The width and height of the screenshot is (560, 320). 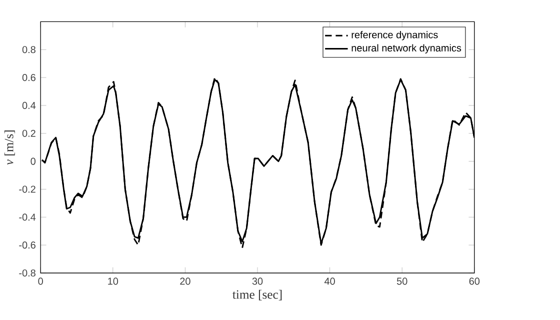 What do you see at coordinates (29, 50) in the screenshot?
I see `y-tick-label: 0.8` at bounding box center [29, 50].